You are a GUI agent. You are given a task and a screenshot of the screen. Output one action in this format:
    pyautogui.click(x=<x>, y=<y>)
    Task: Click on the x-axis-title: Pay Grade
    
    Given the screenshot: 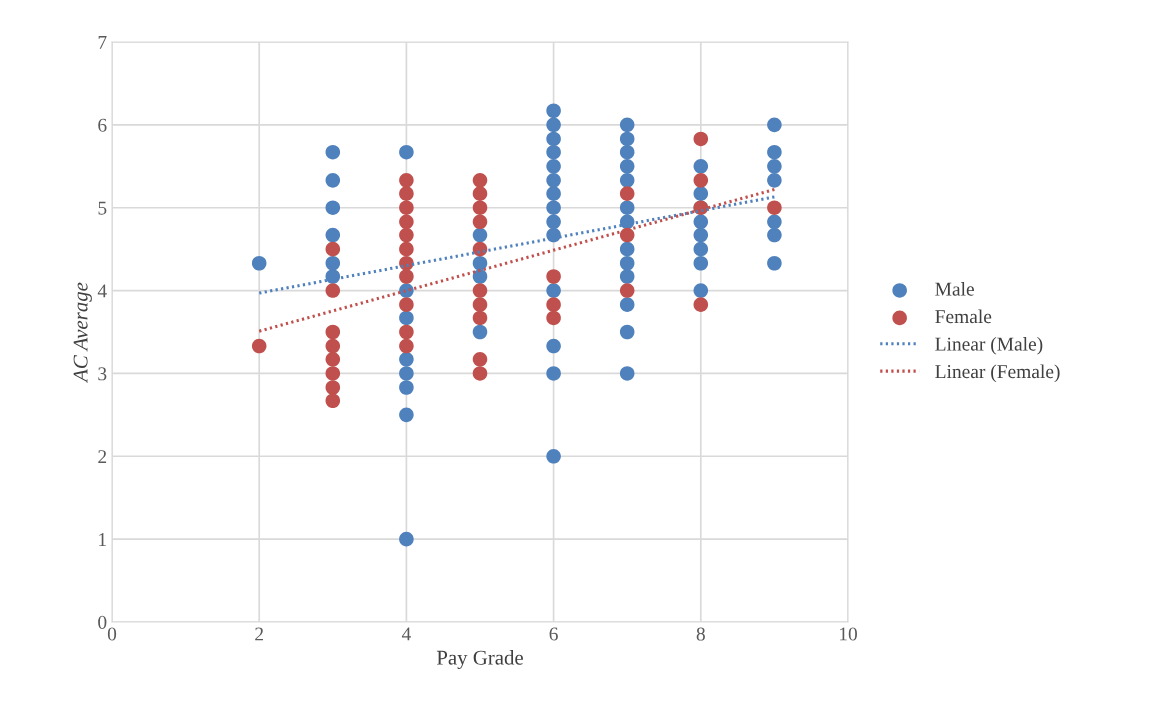 What is the action you would take?
    pyautogui.click(x=479, y=659)
    